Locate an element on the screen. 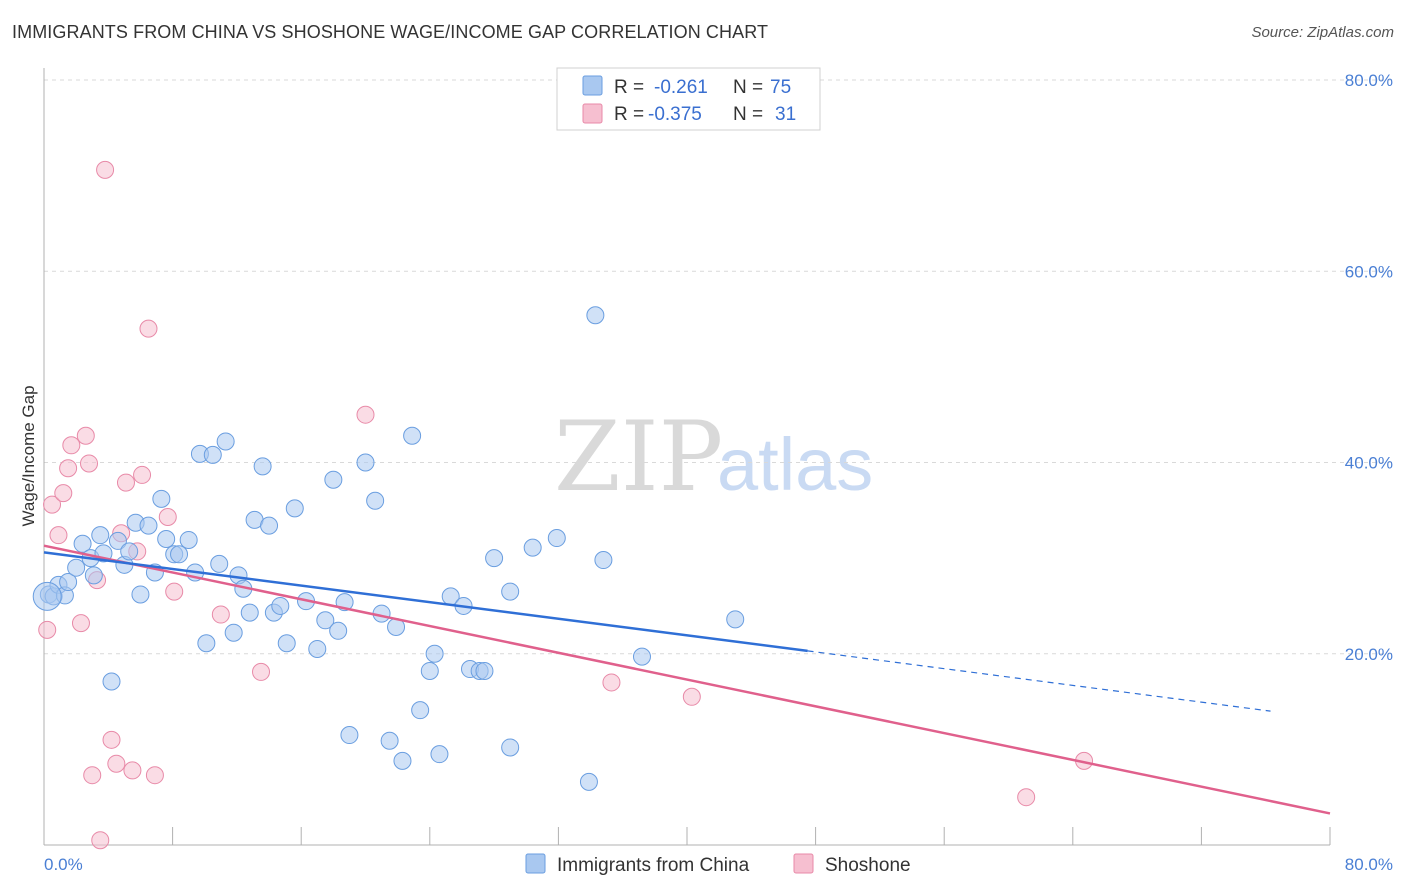 The height and width of the screenshot is (892, 1406). series-legend: Immigrants from China Shoshone is located at coordinates (718, 864).